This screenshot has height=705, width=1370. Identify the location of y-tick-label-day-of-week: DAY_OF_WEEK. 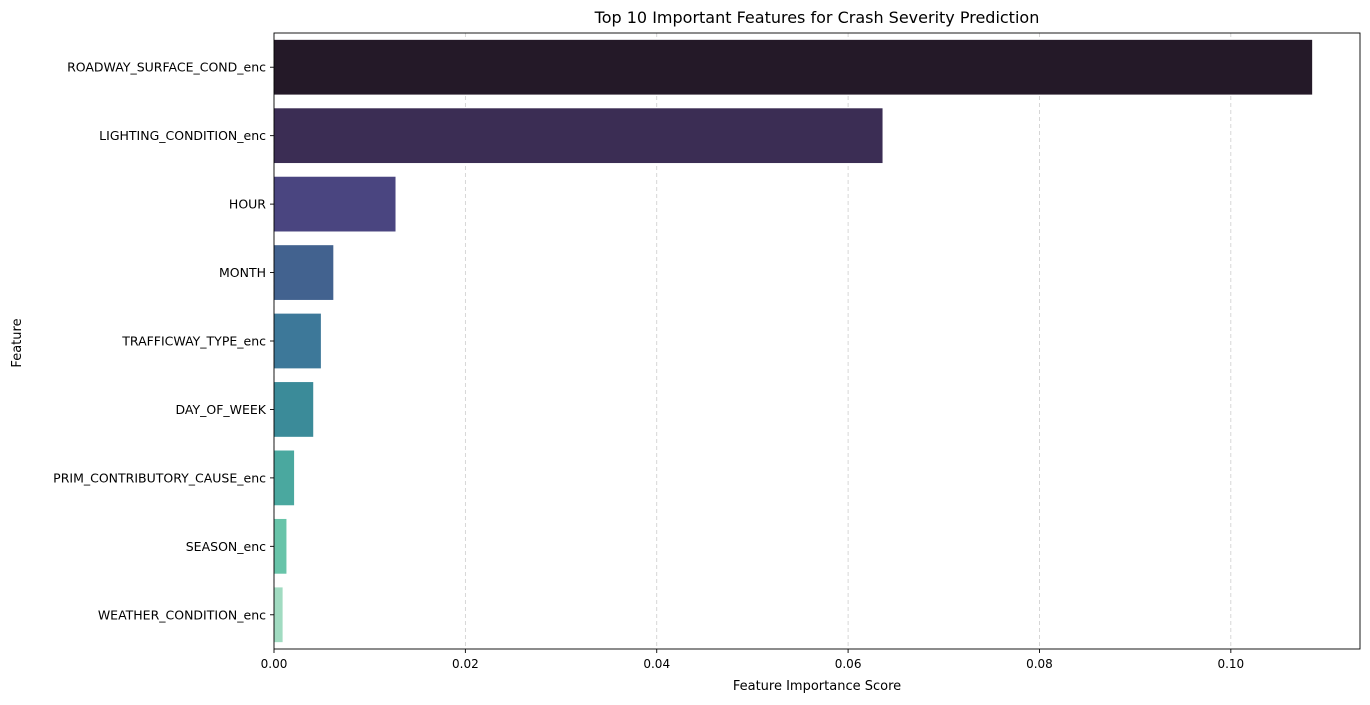
(220, 409).